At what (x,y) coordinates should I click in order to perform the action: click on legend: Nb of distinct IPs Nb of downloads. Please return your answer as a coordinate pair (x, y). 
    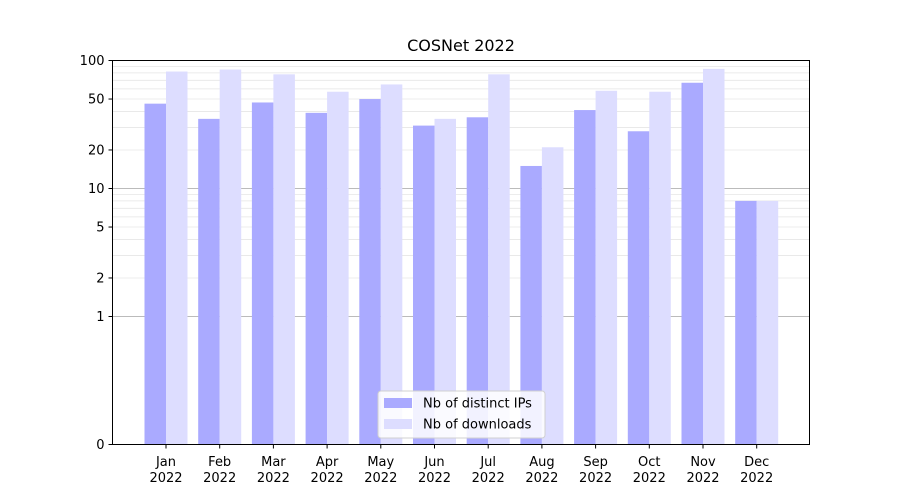
    Looking at the image, I should click on (461, 414).